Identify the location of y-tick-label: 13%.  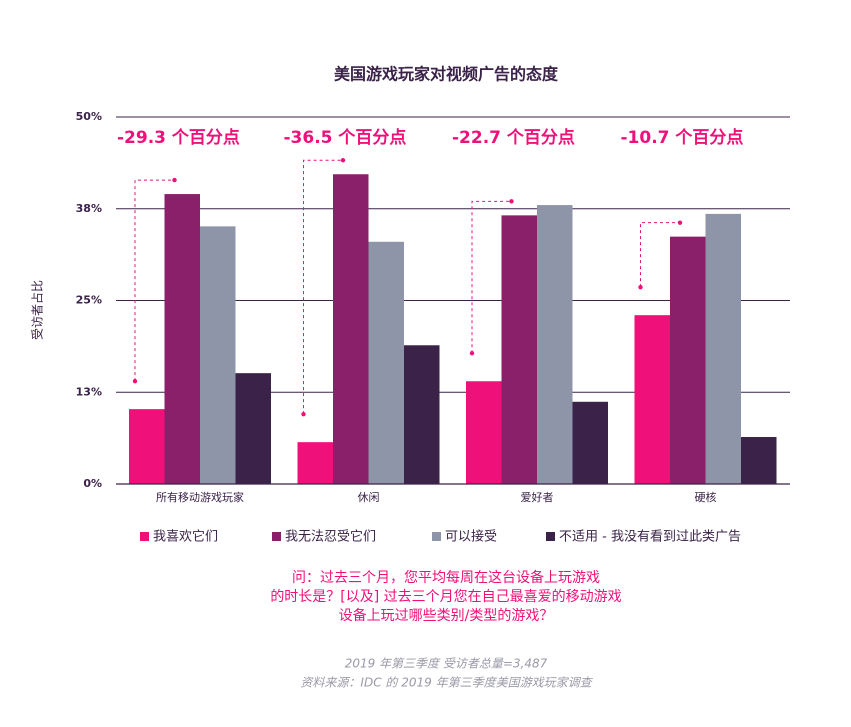
(89, 391).